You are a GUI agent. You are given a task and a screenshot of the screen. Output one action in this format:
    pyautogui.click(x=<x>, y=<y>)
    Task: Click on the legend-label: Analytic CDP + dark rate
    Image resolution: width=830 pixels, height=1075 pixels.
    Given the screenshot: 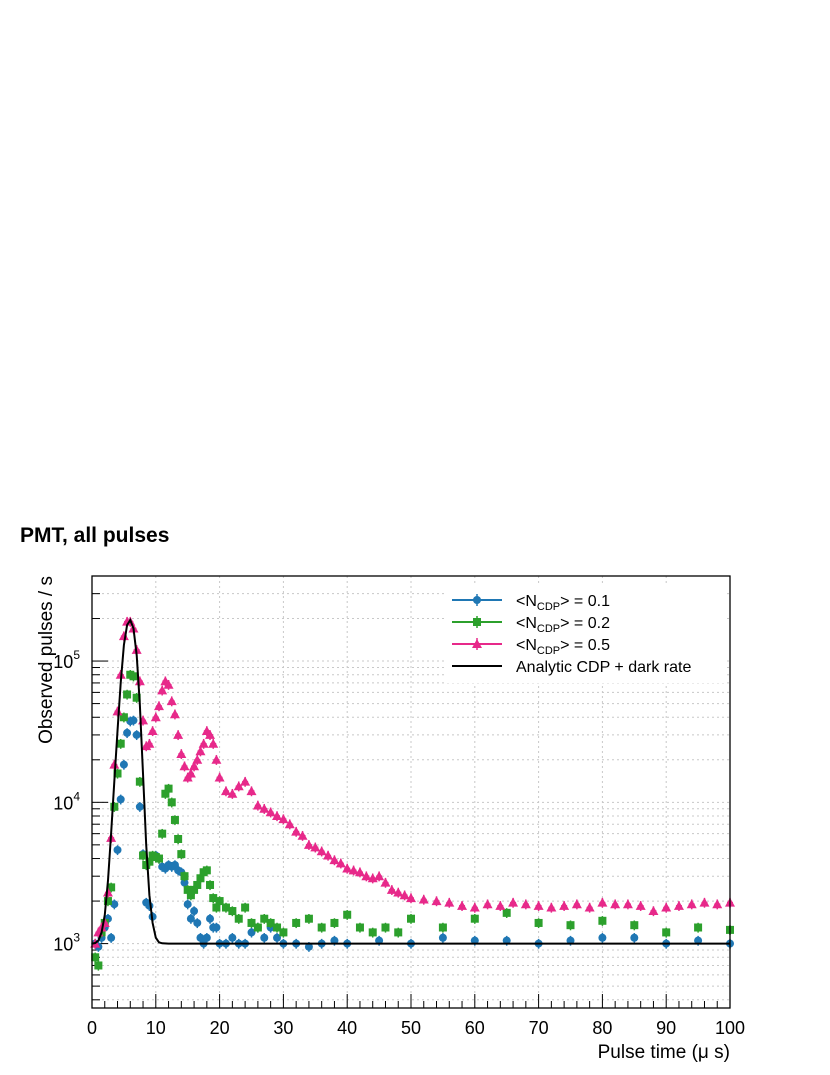 What is the action you would take?
    pyautogui.click(x=603, y=667)
    